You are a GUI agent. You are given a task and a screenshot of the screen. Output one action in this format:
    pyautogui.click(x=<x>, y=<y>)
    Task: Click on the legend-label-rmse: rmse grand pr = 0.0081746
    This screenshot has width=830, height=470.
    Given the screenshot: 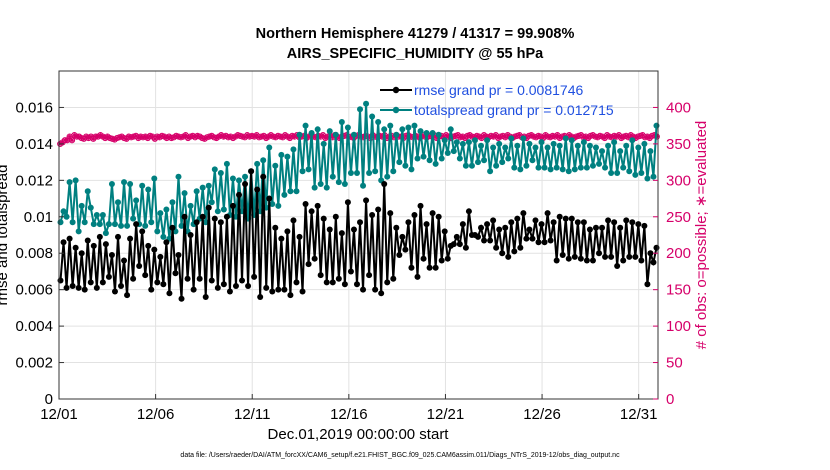 What is the action you would take?
    pyautogui.click(x=498, y=90)
    